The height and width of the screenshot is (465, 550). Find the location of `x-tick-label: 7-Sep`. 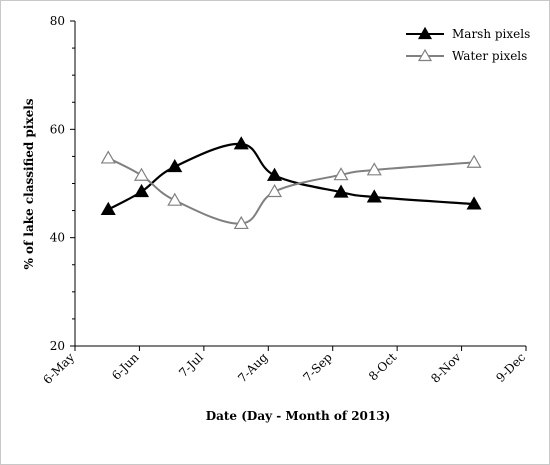

x-tick-label: 7-Sep is located at coordinates (317, 367).